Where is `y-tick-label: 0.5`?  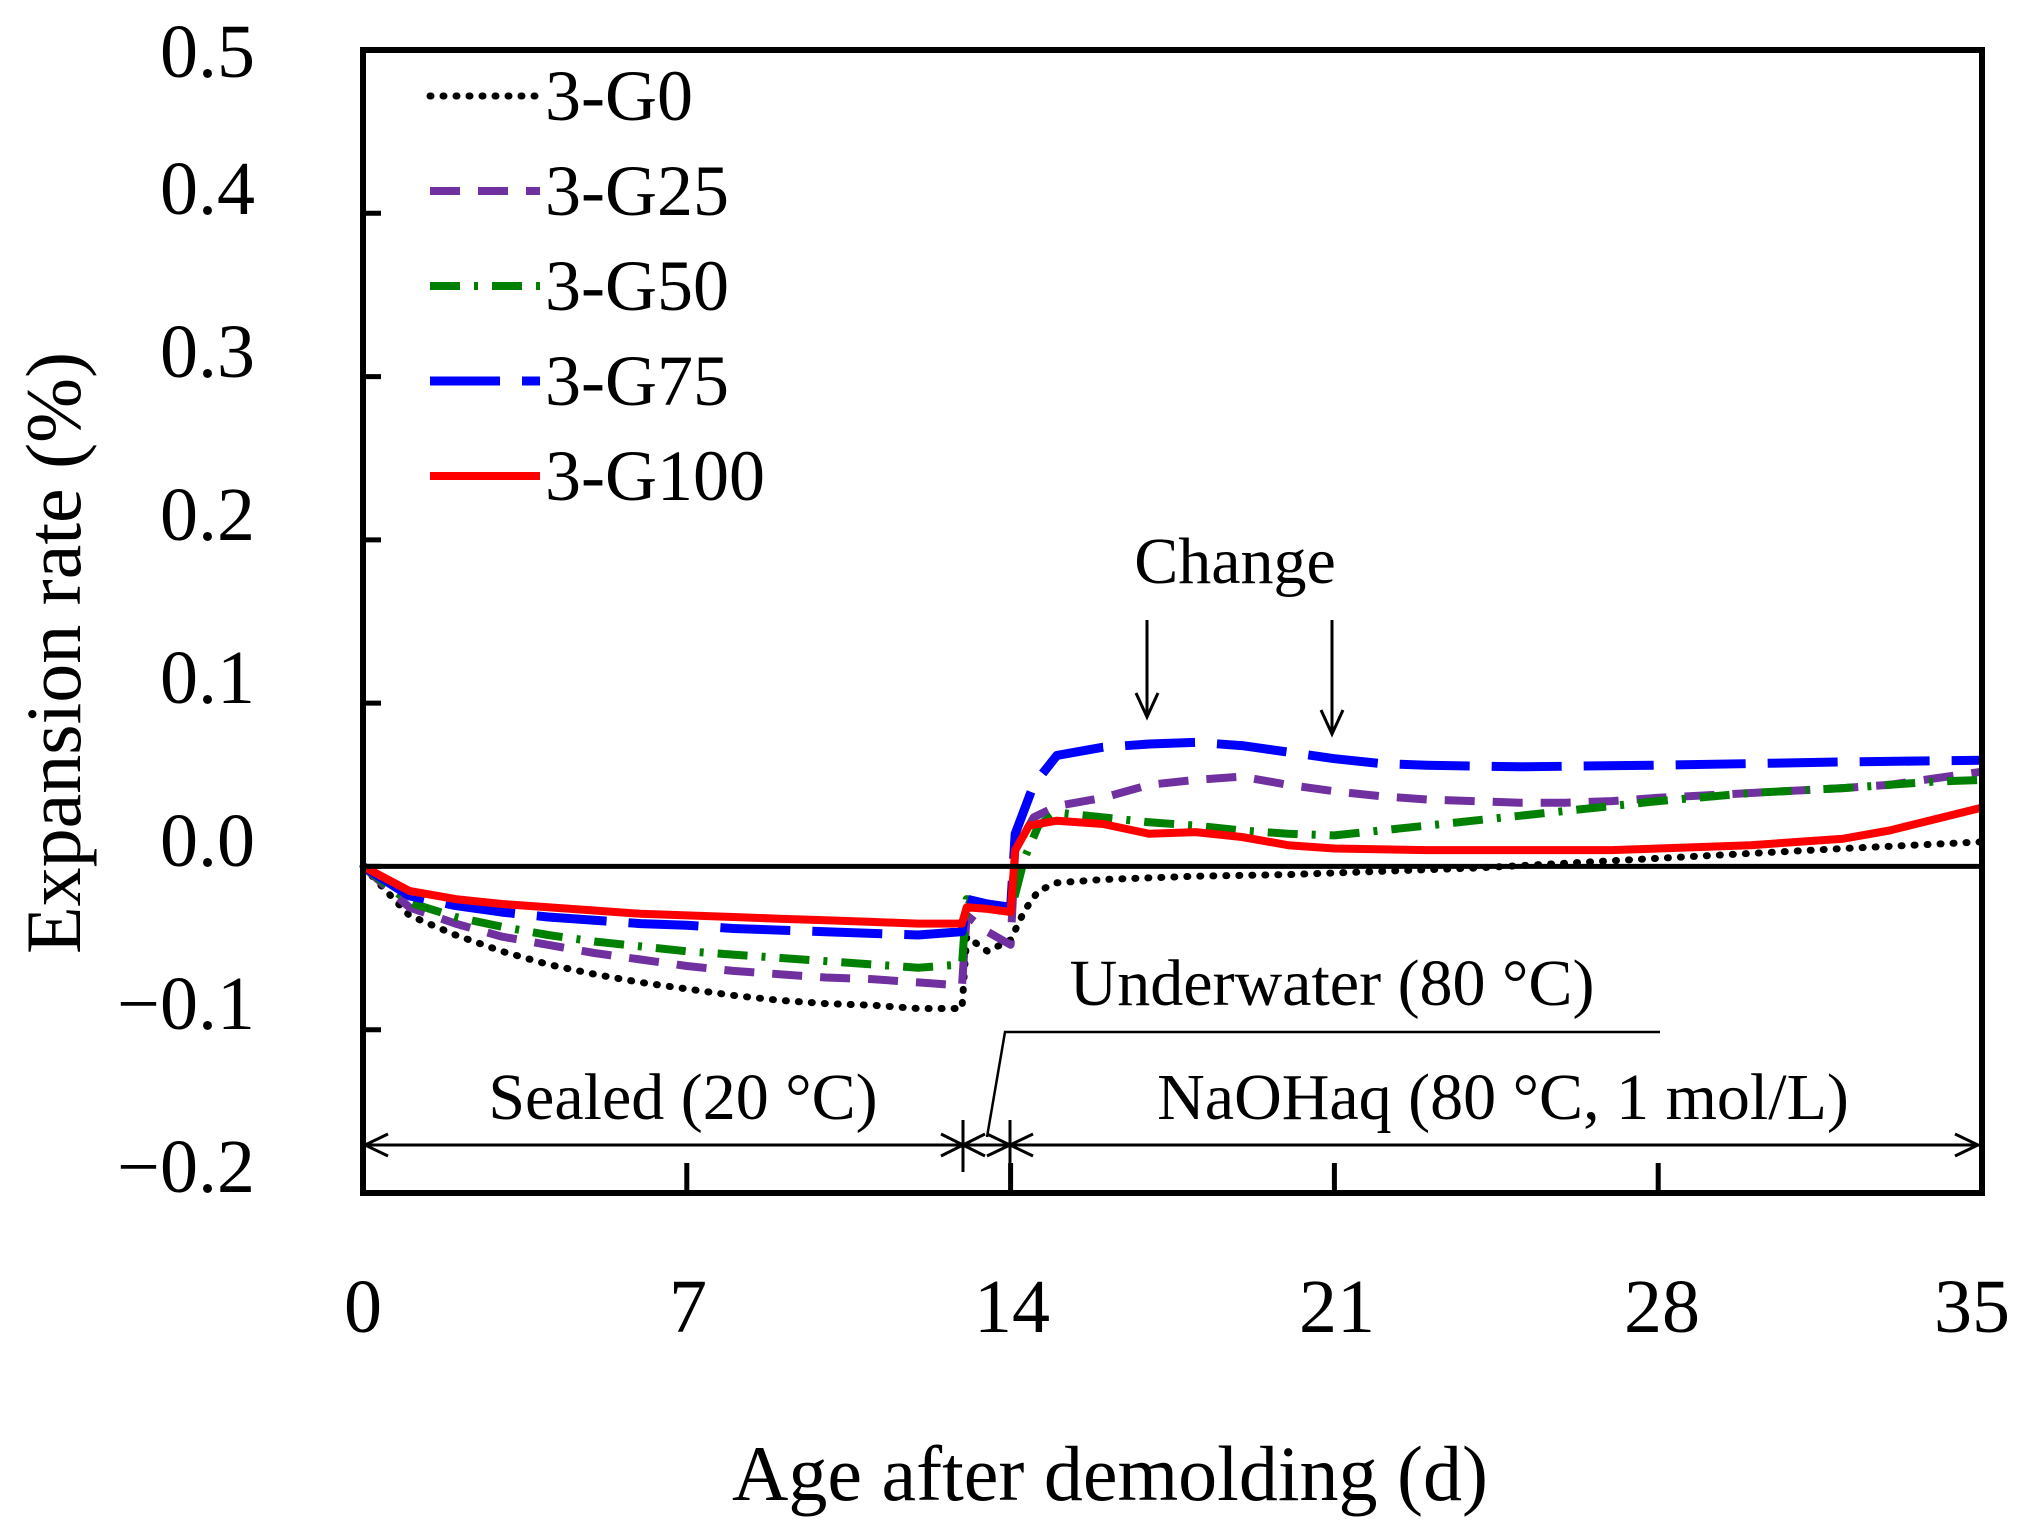
y-tick-label: 0.5 is located at coordinates (207, 52).